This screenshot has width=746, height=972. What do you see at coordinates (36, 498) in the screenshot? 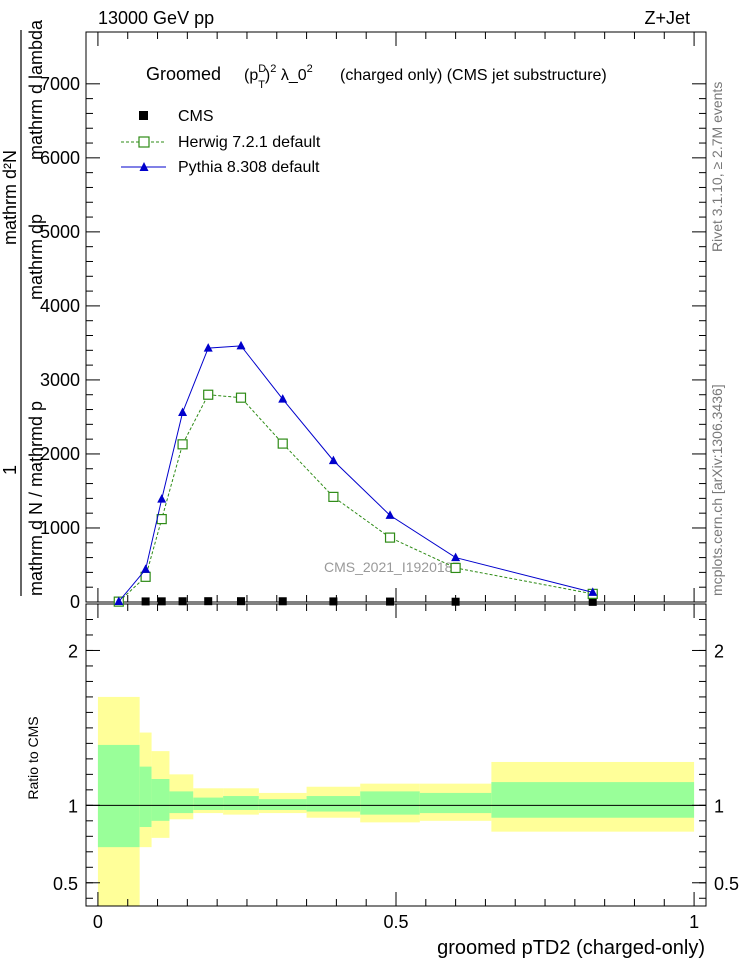
I see `ylabel-numer: mathrm d N / mathrmd p` at bounding box center [36, 498].